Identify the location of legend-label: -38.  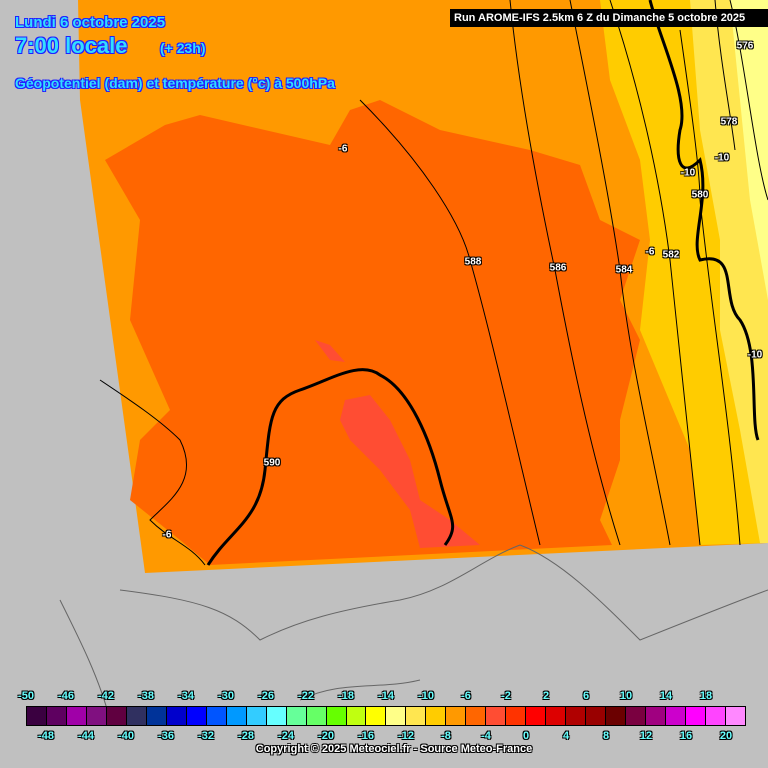
(146, 696).